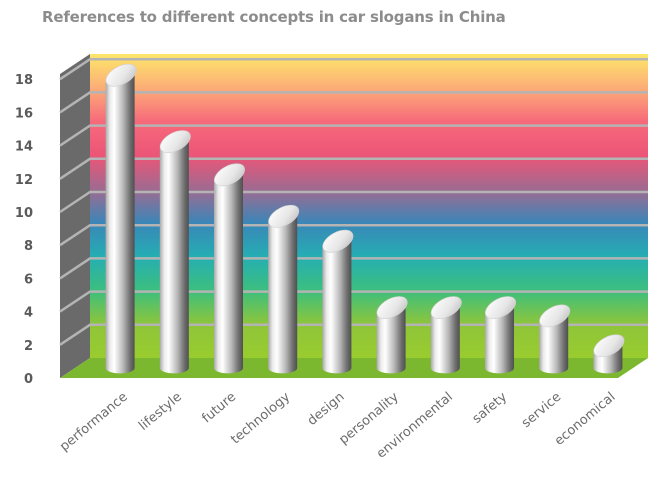 This screenshot has width=663, height=484. Describe the element at coordinates (260, 418) in the screenshot. I see `x-tick-label: technology` at that location.